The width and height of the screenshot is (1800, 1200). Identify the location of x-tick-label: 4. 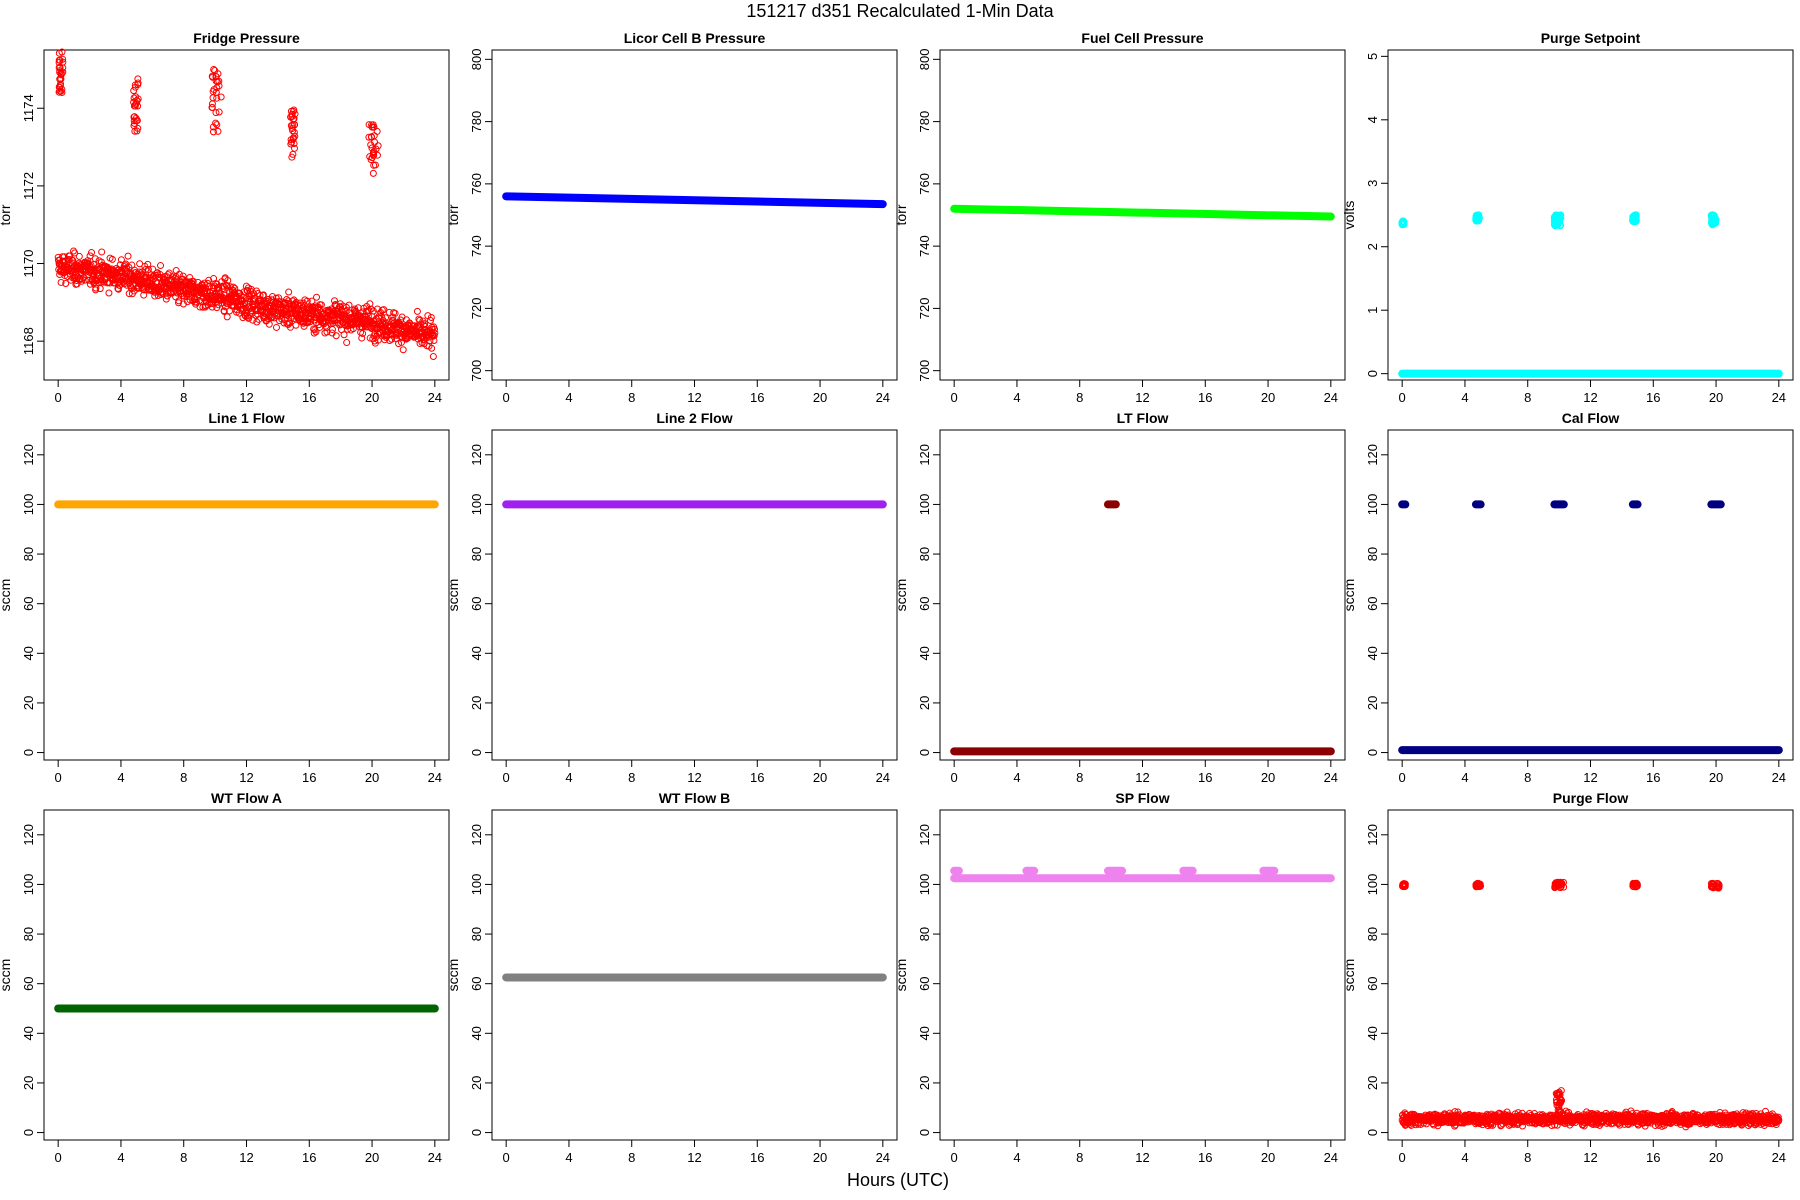
(1464, 777).